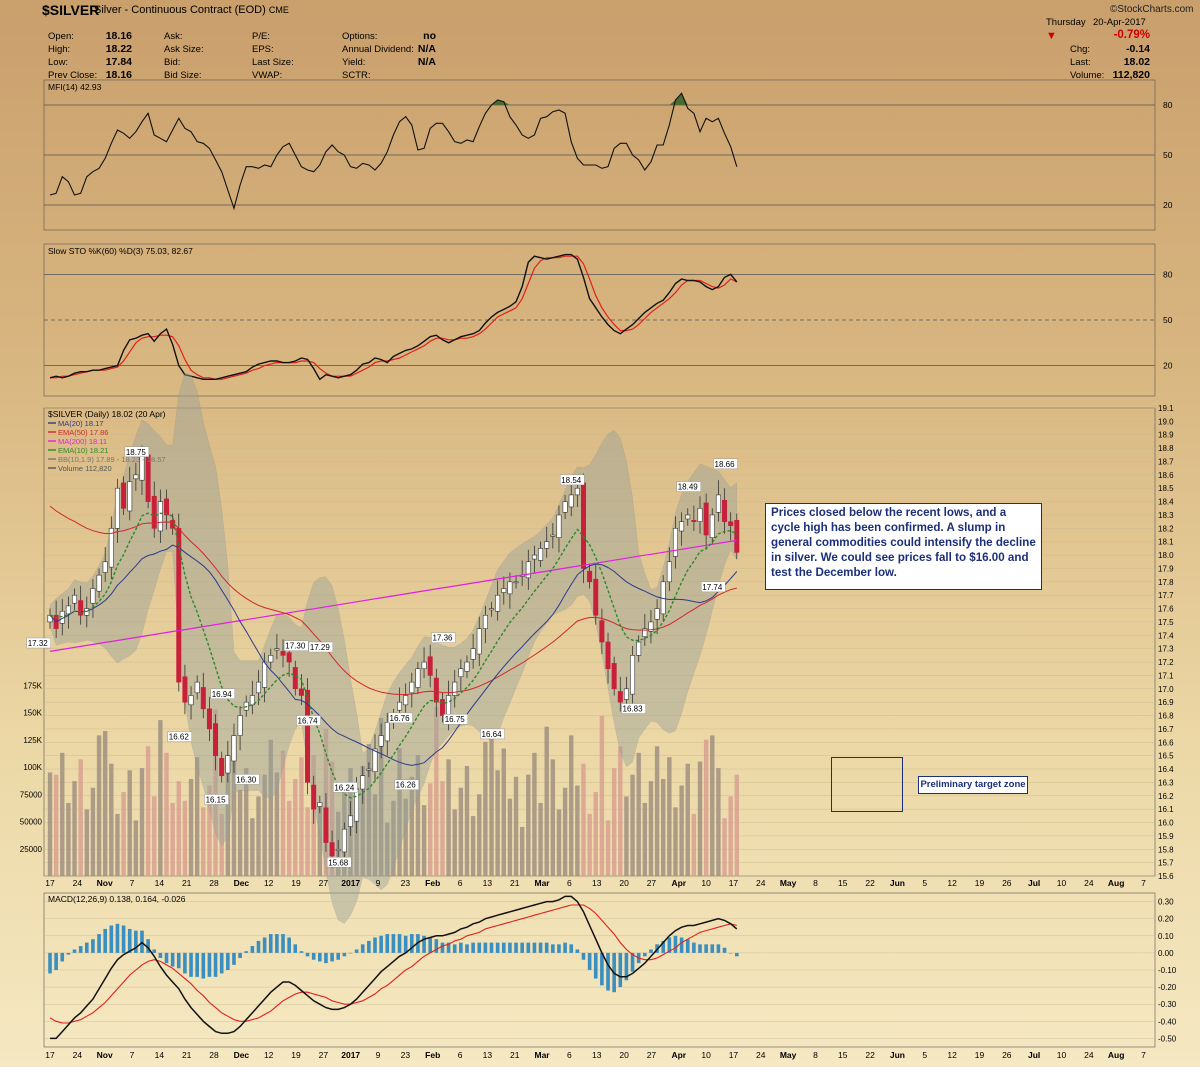 The width and height of the screenshot is (1200, 1067). Describe the element at coordinates (1089, 1055) in the screenshot. I see `date-tick-label: 24` at that location.